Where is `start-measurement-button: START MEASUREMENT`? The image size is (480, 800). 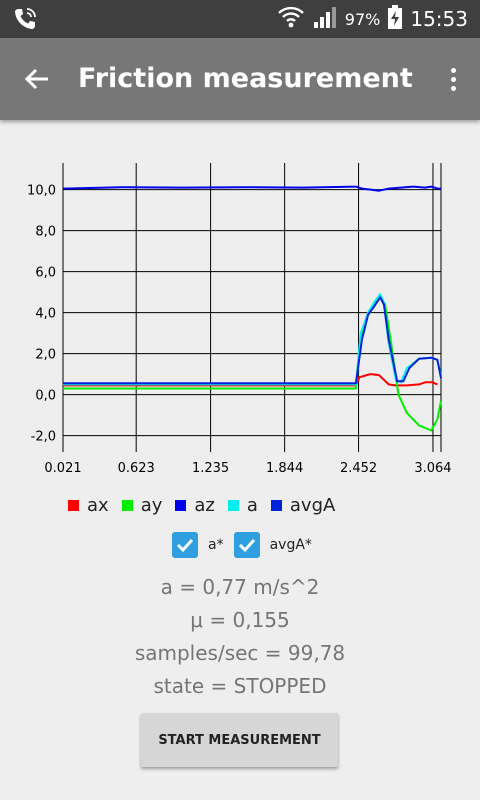
start-measurement-button: START MEASUREMENT is located at coordinates (239, 740).